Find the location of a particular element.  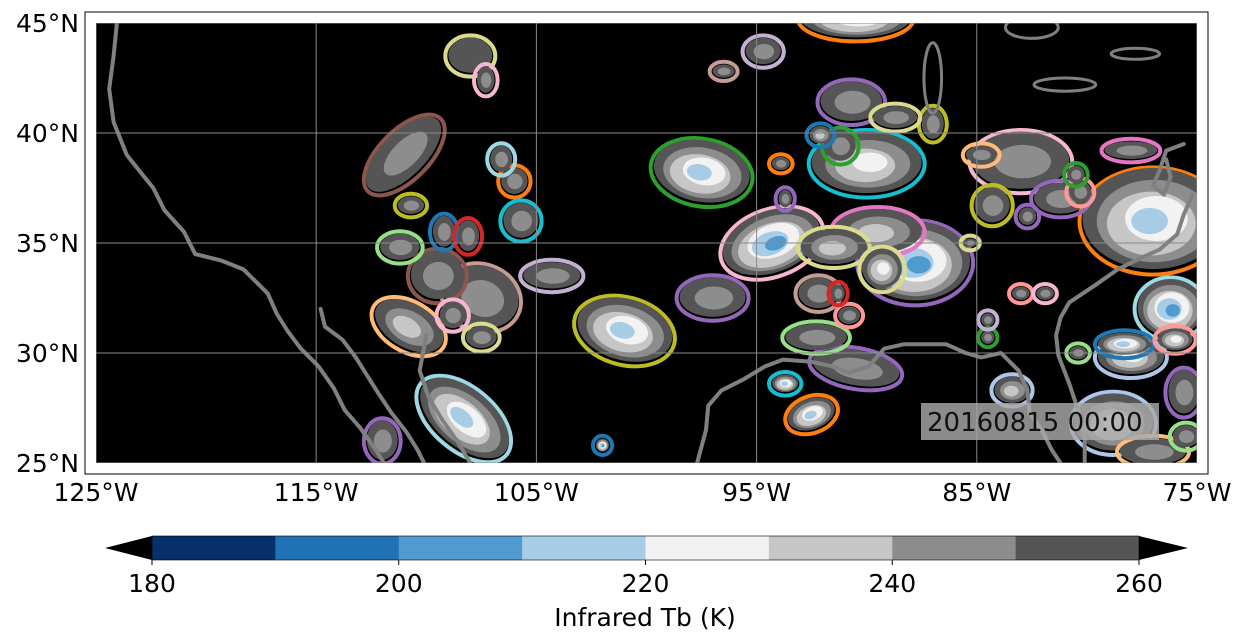

latitude-tick-label: 25°N is located at coordinates (47, 463).